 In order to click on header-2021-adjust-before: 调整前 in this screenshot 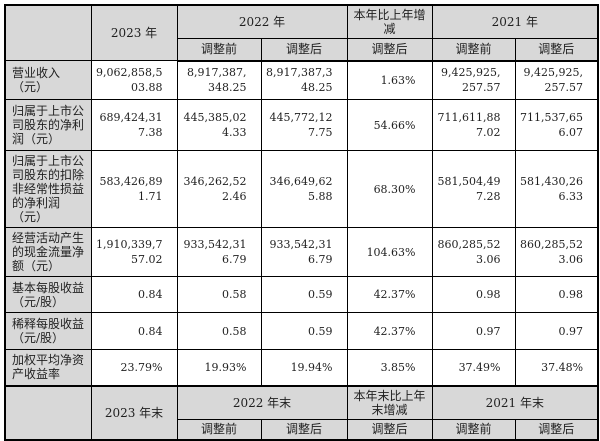, I will do `click(473, 50)`.